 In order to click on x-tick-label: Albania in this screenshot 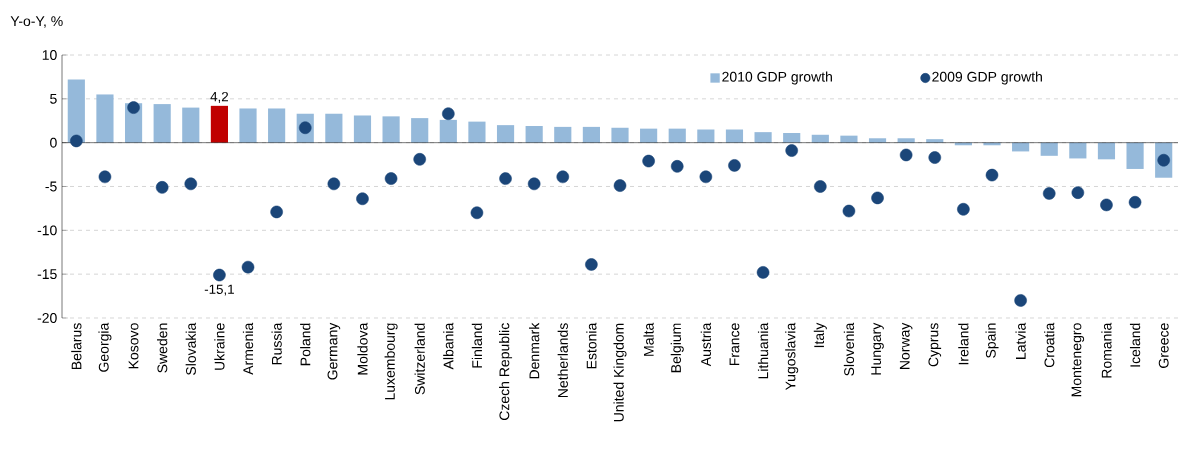, I will do `click(448, 346)`.